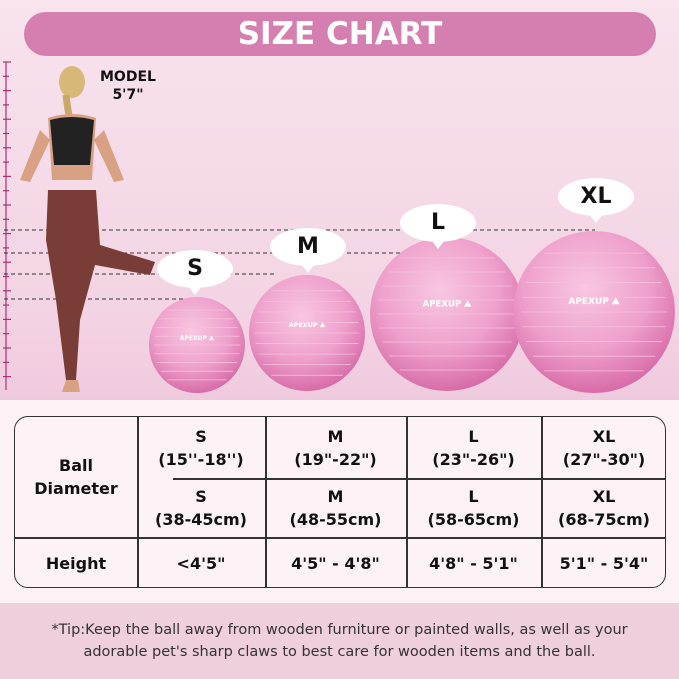 This screenshot has height=679, width=679. What do you see at coordinates (307, 333) in the screenshot?
I see `exercise-ball-m: APEXUP ⛰` at bounding box center [307, 333].